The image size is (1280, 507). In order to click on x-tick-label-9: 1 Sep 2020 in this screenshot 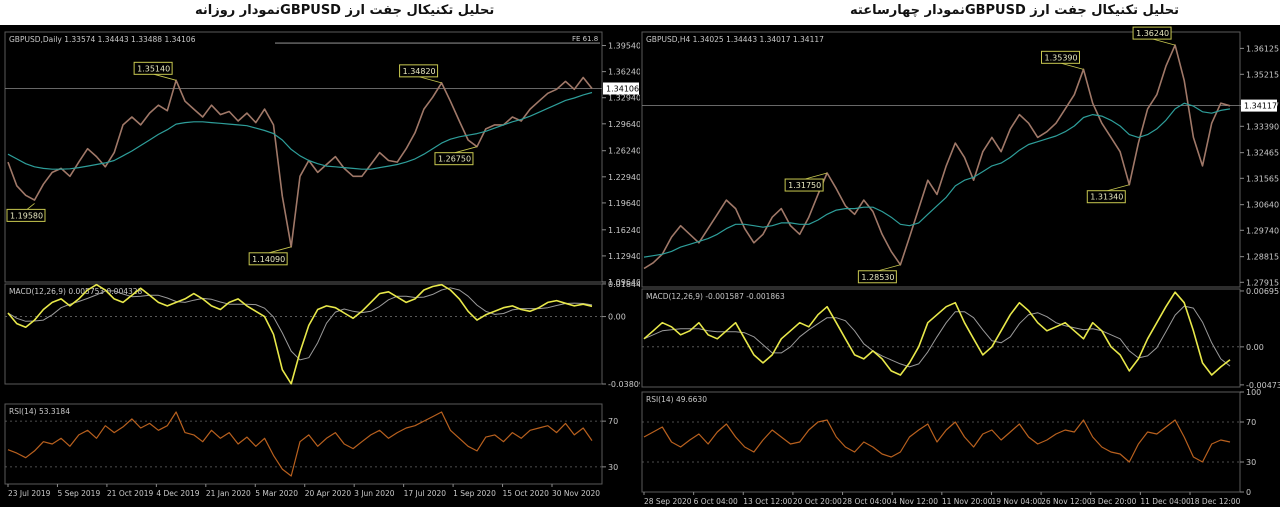, I will do `click(474, 493)`.